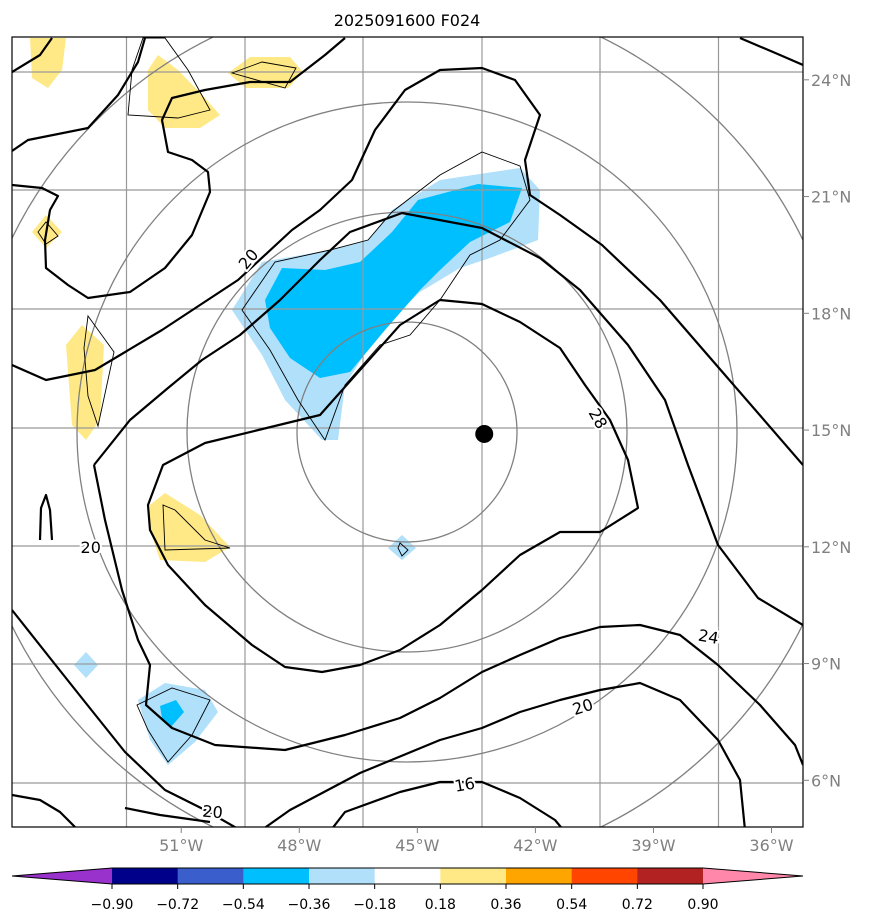 Image resolution: width=873 pixels, height=924 pixels. Describe the element at coordinates (505, 754) in the screenshot. I see `contour-20-south` at that location.